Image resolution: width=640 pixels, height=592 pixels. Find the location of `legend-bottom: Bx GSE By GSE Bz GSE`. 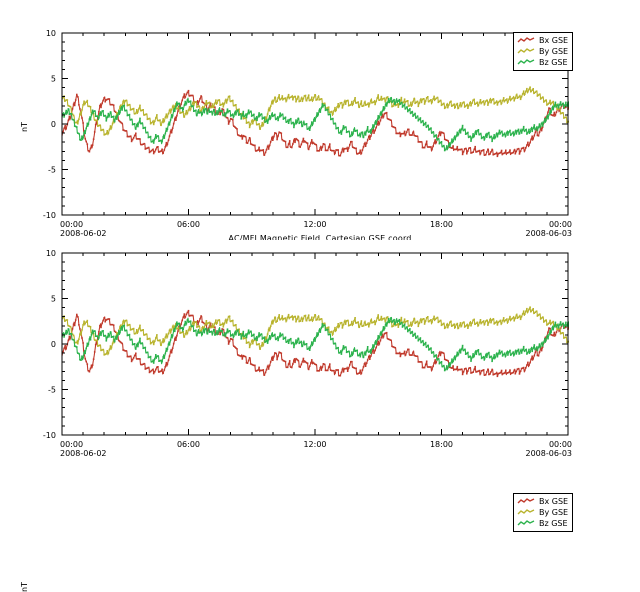

legend-bottom: Bx GSE By GSE Bz GSE is located at coordinates (543, 512).